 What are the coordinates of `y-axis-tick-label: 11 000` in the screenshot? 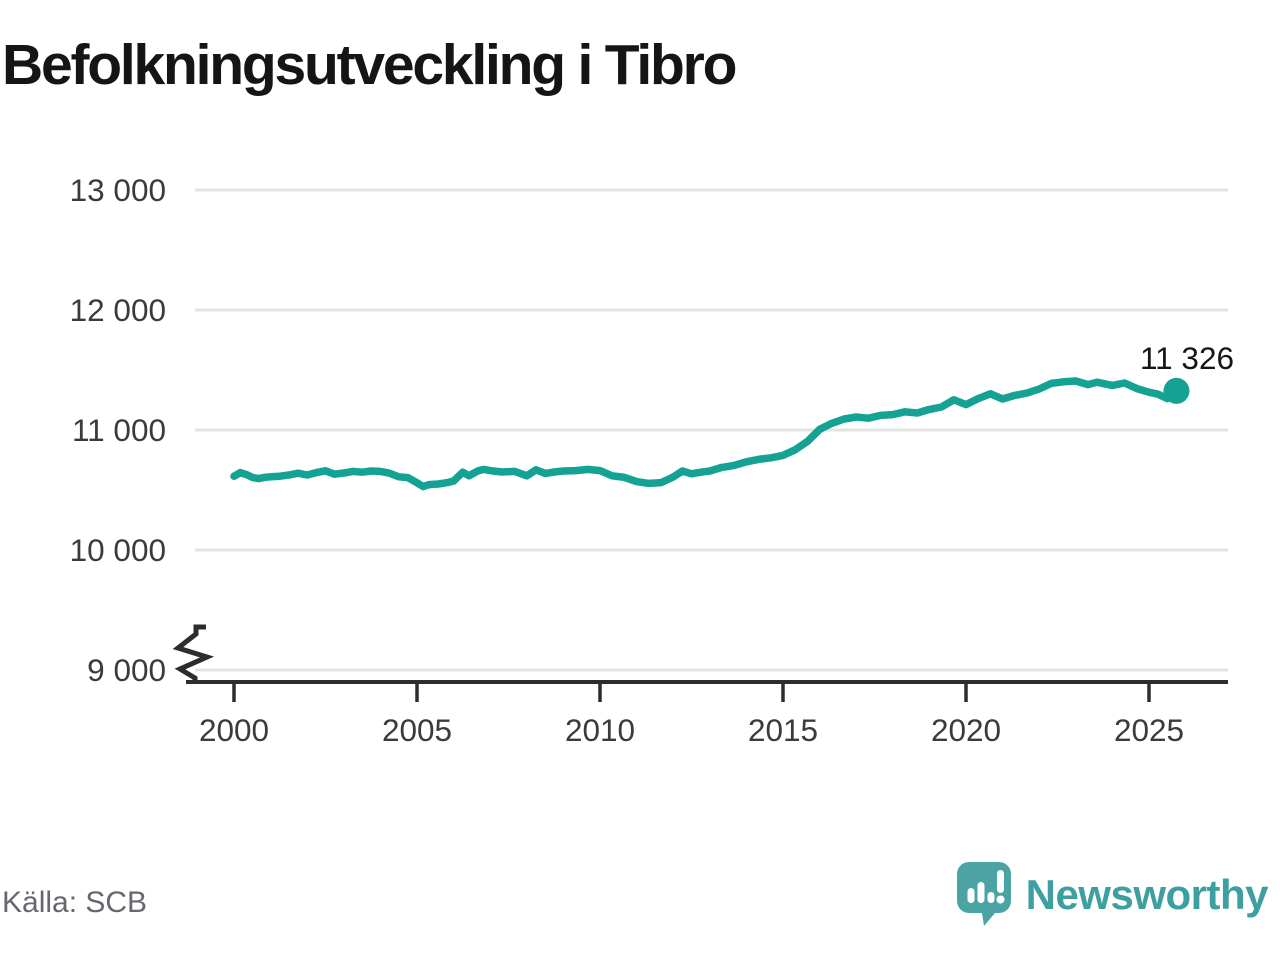 It's located at (119, 430).